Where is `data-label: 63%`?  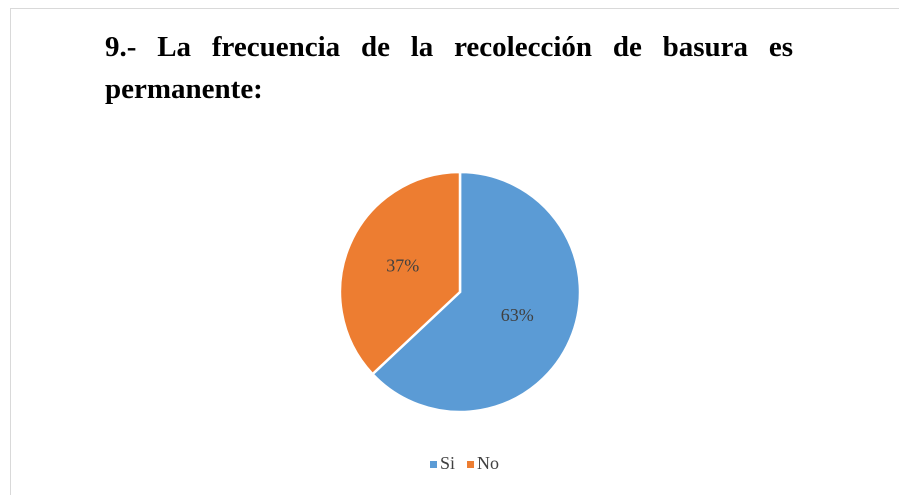 data-label: 63% is located at coordinates (517, 315).